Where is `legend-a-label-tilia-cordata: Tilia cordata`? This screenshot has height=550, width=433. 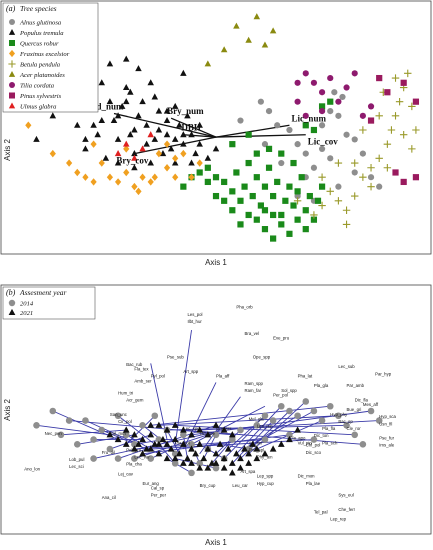 legend-a-label-tilia-cordata: Tilia cordata is located at coordinates (37, 85).